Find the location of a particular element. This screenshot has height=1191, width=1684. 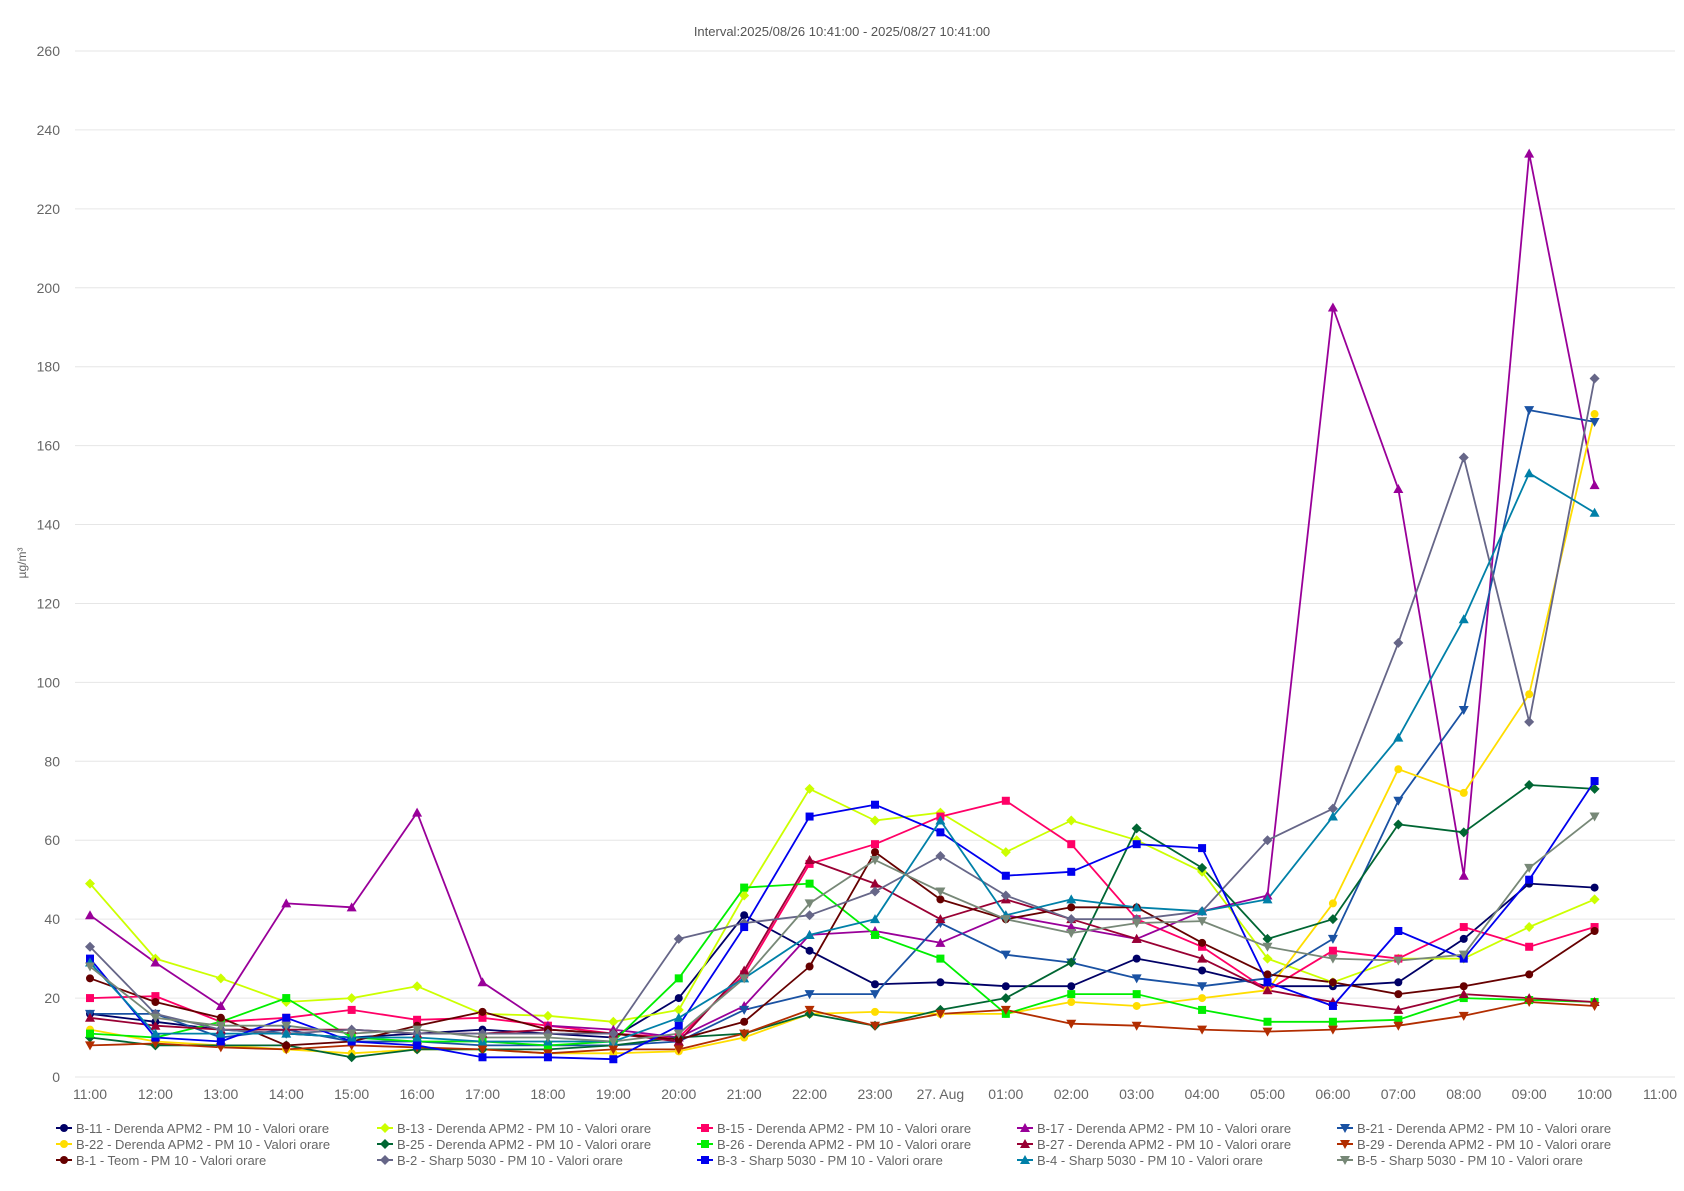

x-tick-label: 05:00 is located at coordinates (1267, 1094).